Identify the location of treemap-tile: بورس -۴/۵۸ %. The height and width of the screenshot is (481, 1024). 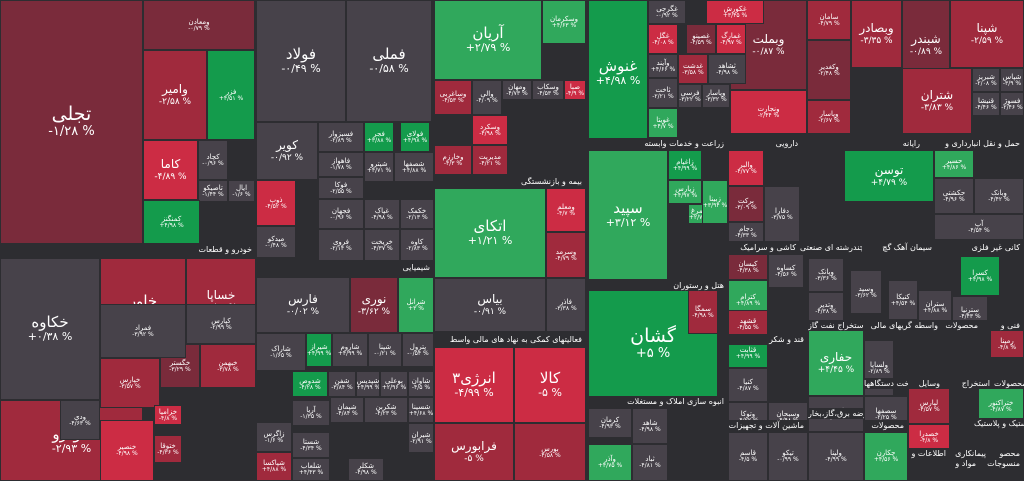
(550, 452).